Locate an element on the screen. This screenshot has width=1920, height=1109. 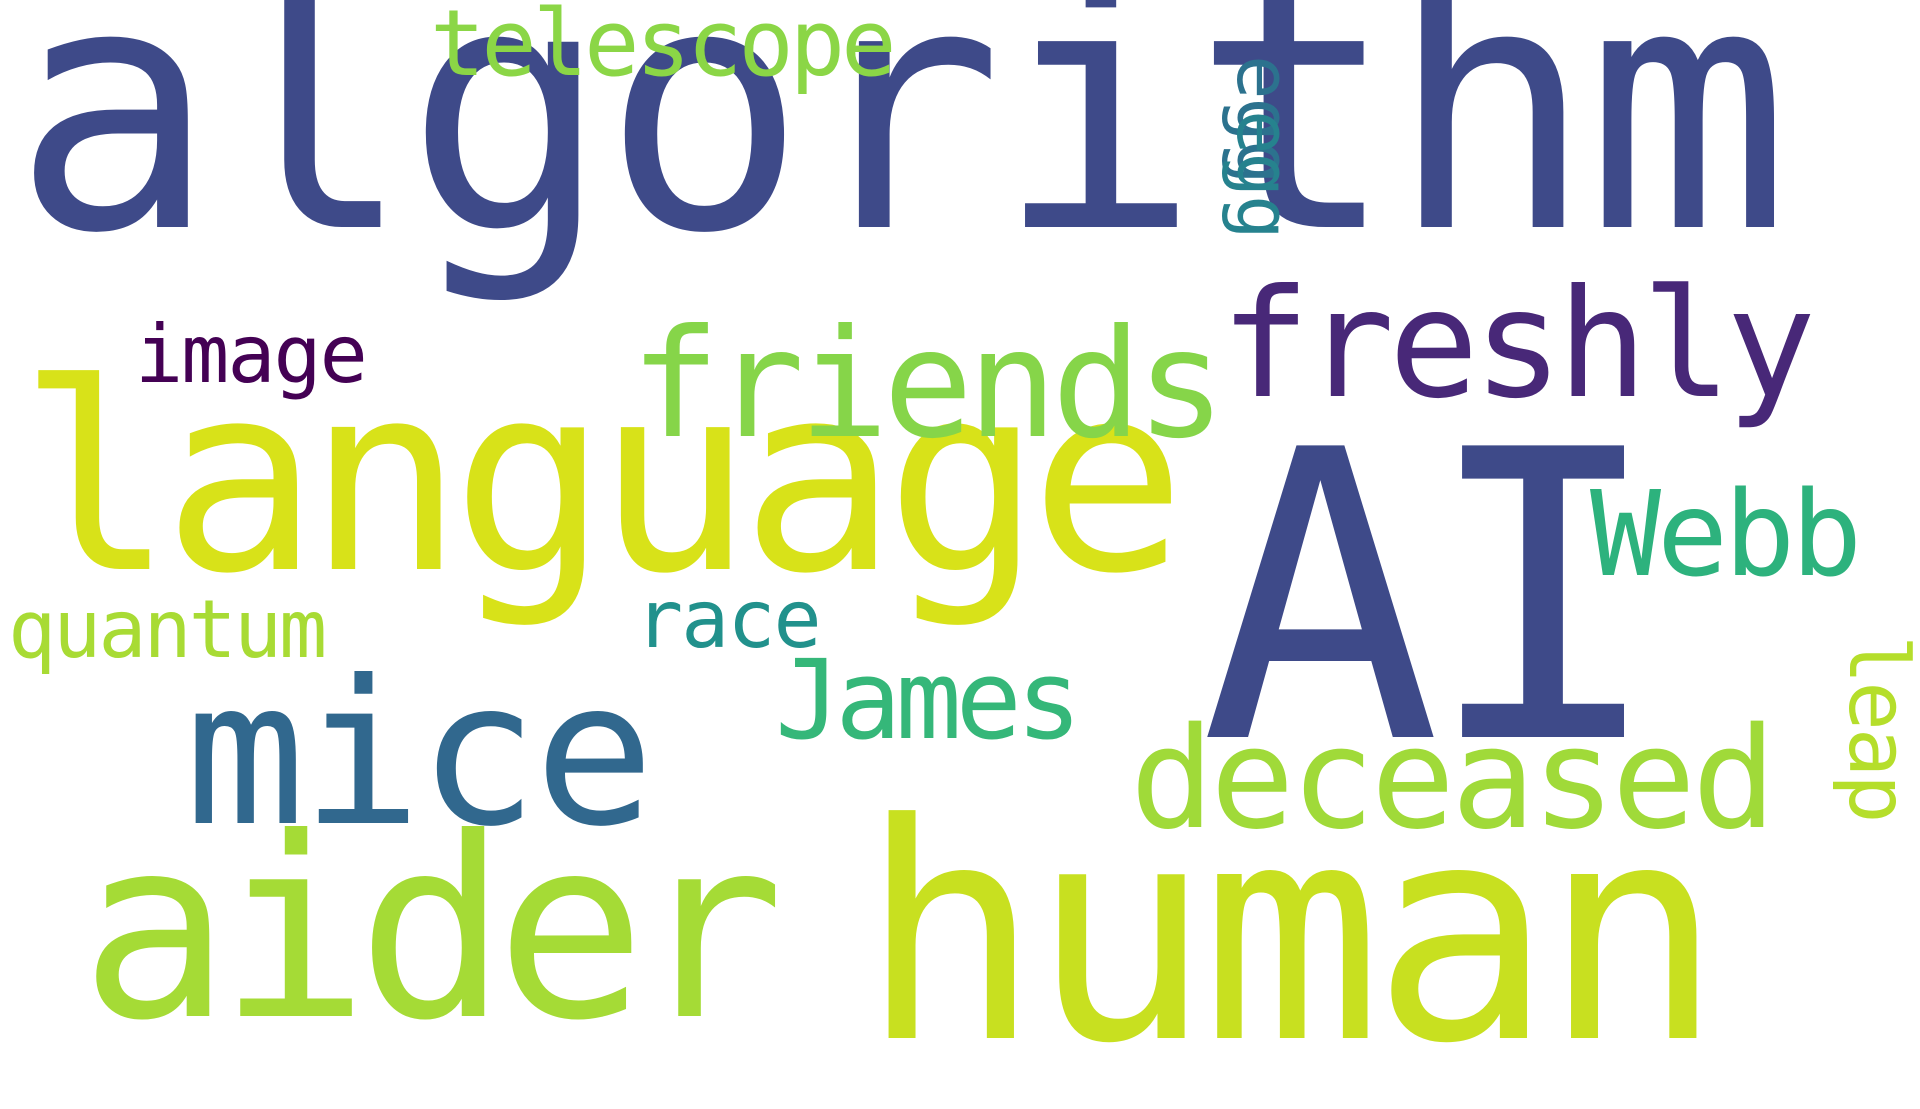
word-human: human is located at coordinates (1291, 934).